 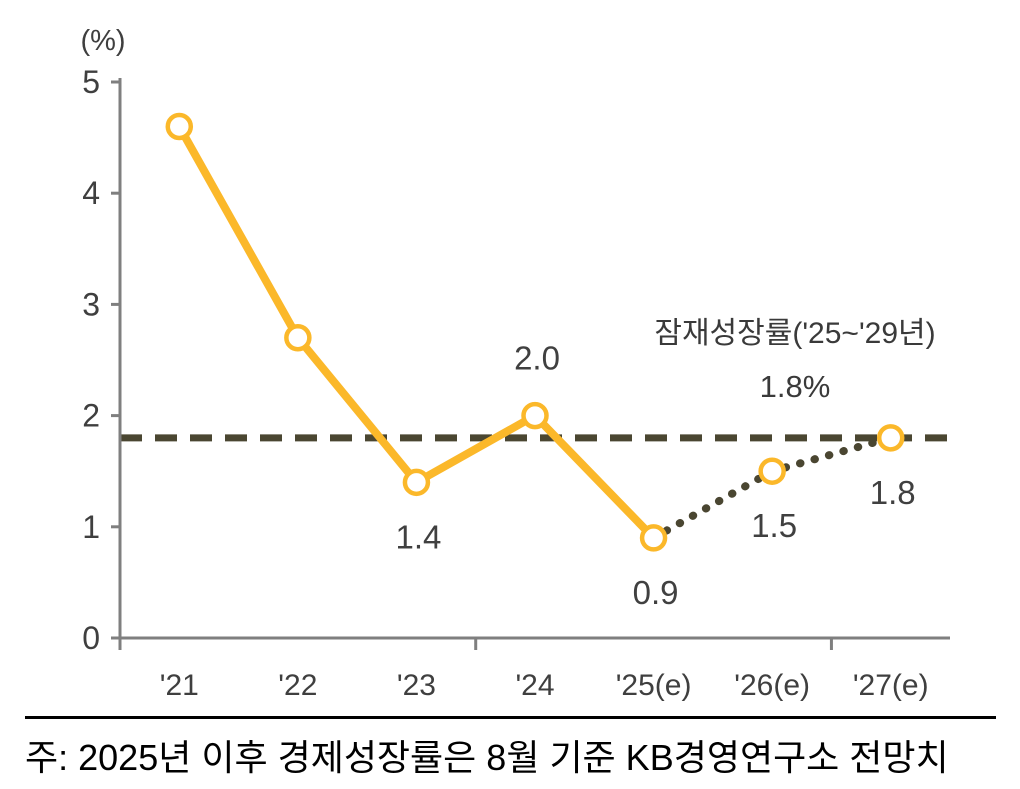 What do you see at coordinates (795, 386) in the screenshot?
I see `potential-growth-annotation-value: 1.8%` at bounding box center [795, 386].